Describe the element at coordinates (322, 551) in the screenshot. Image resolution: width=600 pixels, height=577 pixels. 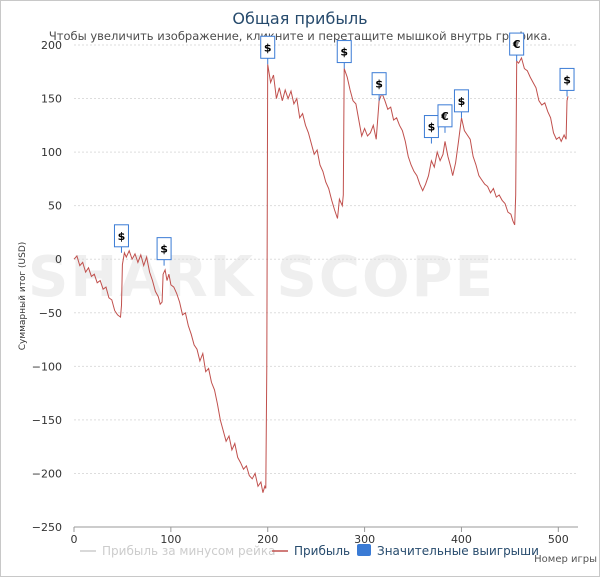
I see `legend-label: Прибыль` at that location.